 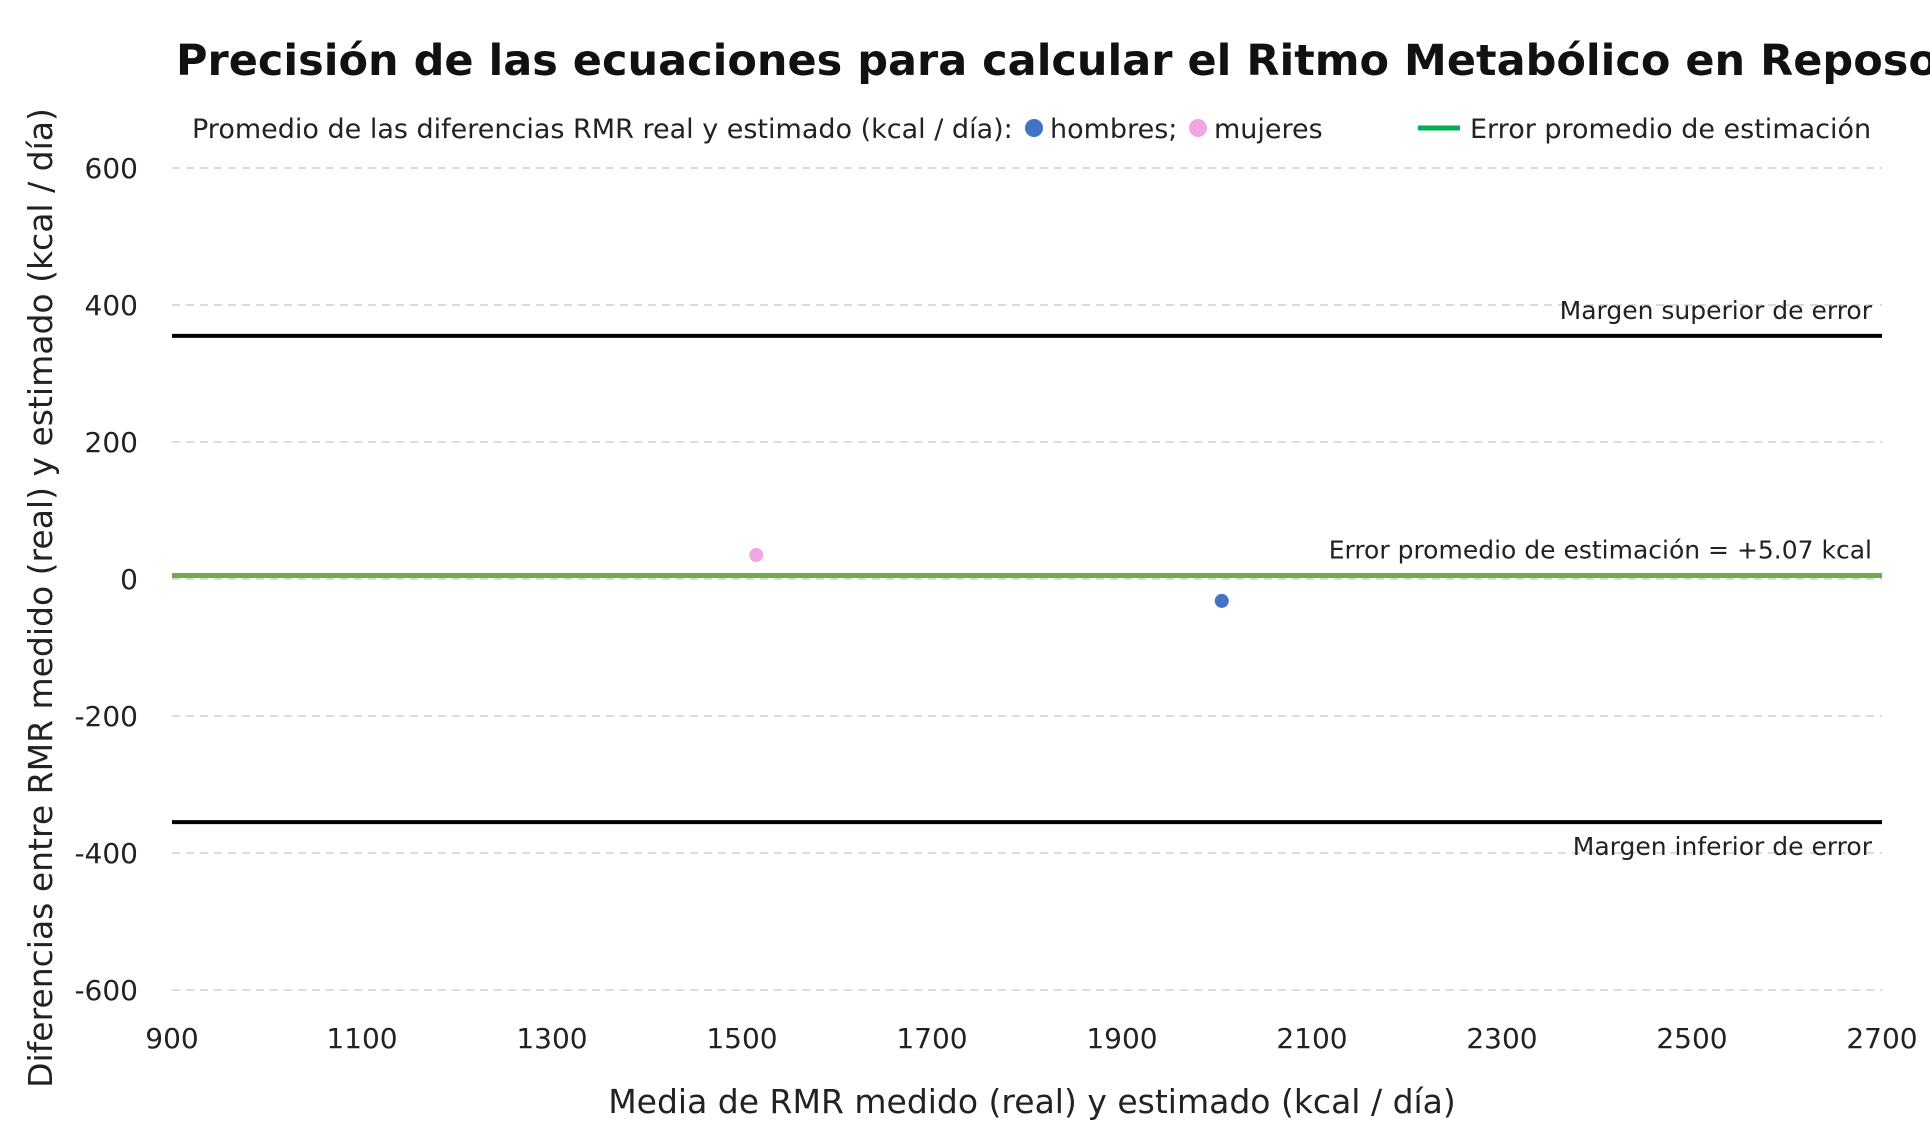 I want to click on y-tick-label: 400, so click(x=111, y=305).